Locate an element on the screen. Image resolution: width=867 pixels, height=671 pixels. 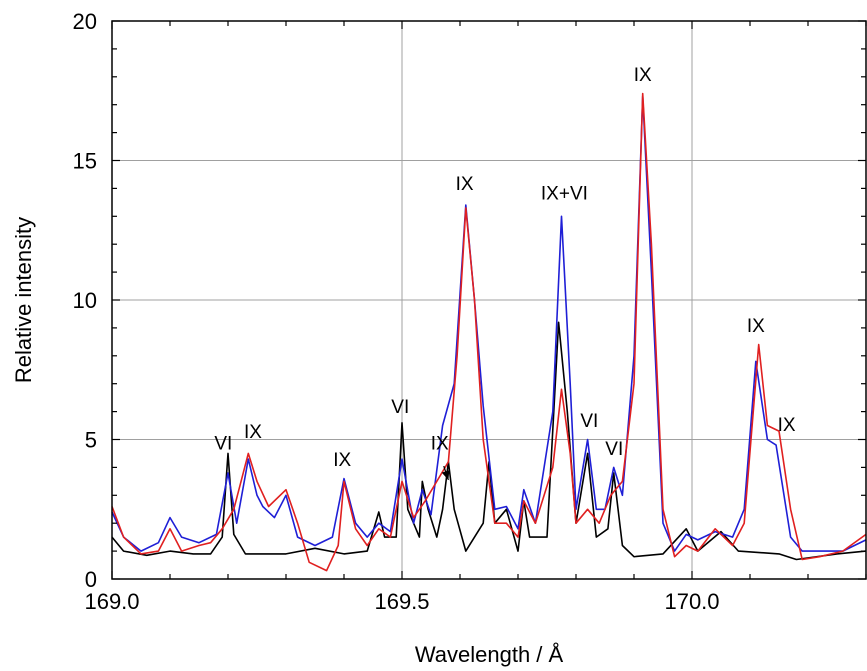
x-axis-title: Wavelength / Å is located at coordinates (489, 654).